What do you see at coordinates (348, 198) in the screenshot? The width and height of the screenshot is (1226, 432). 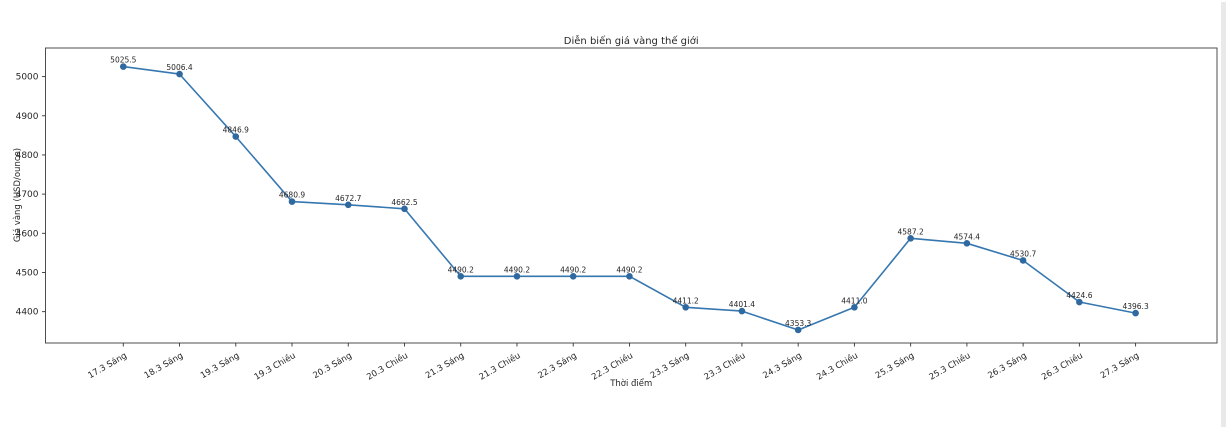 I see `data-point-label: 4672.7` at bounding box center [348, 198].